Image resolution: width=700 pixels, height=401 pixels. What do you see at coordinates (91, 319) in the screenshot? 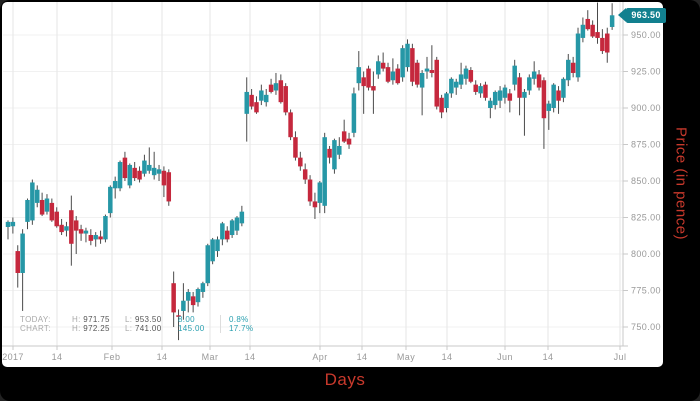
I see `legend-today-high: H: 971.75` at bounding box center [91, 319].